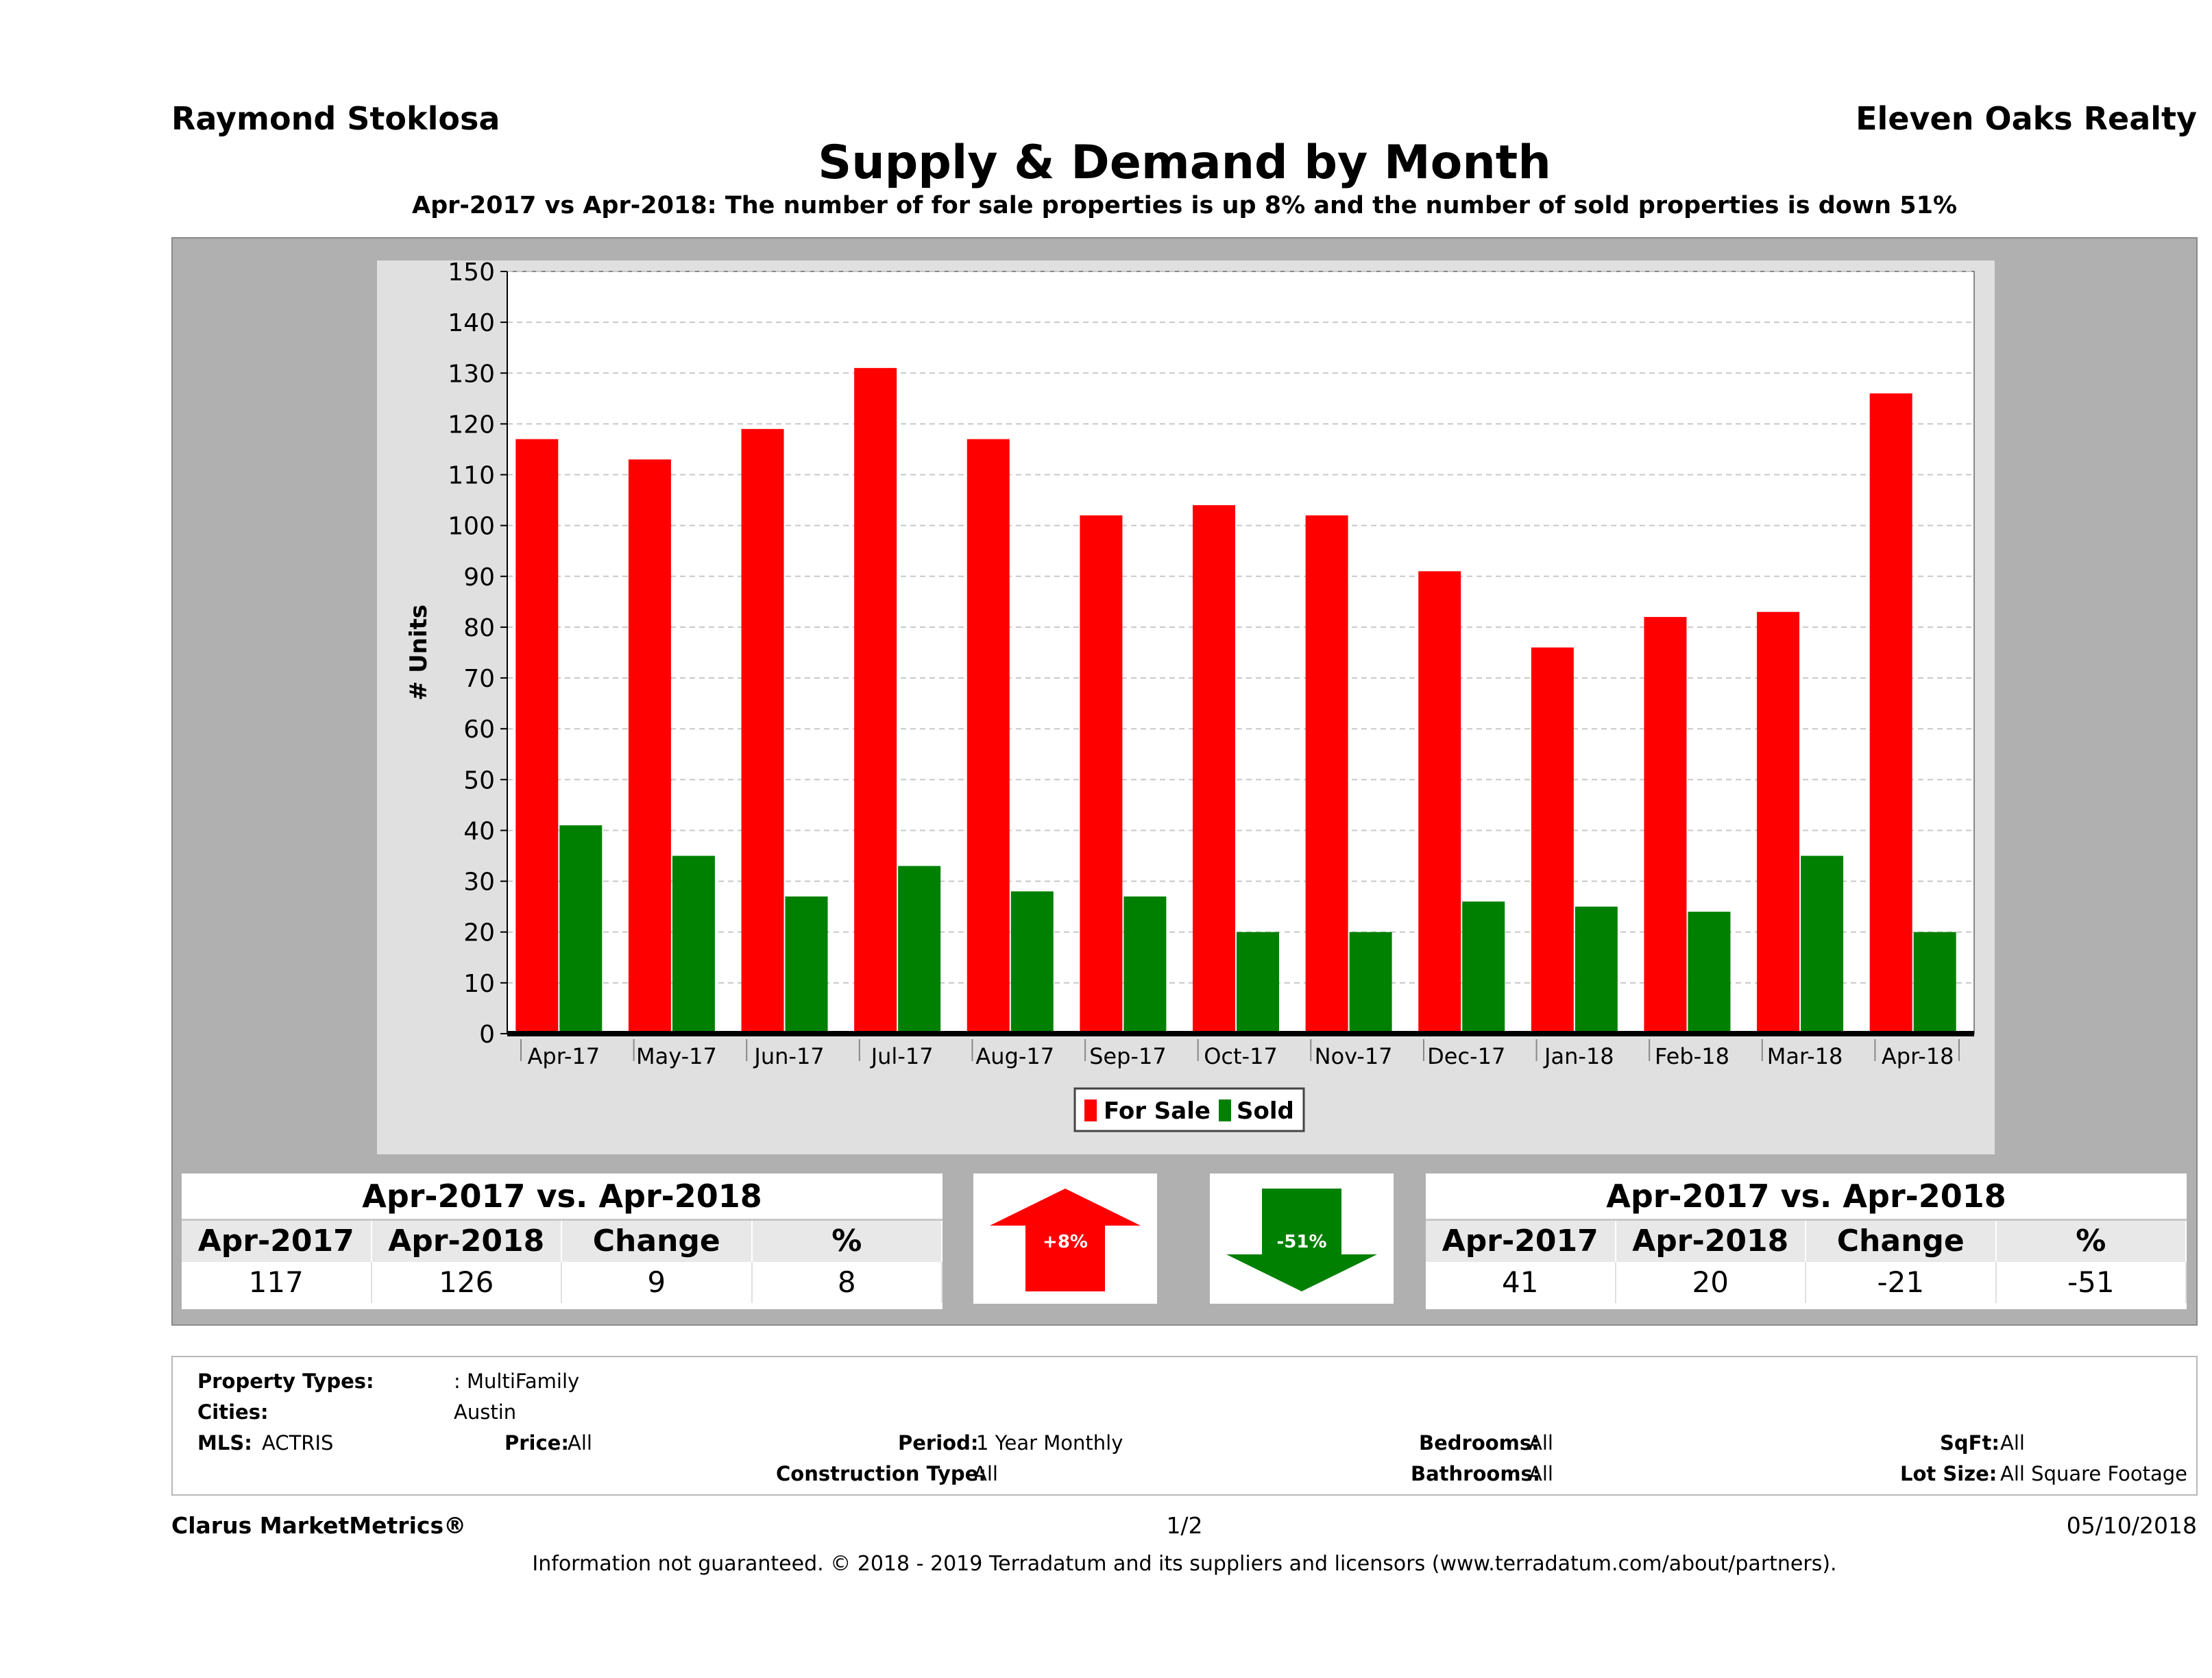  Describe the element at coordinates (472, 476) in the screenshot. I see `y-tick-label: 110` at that location.